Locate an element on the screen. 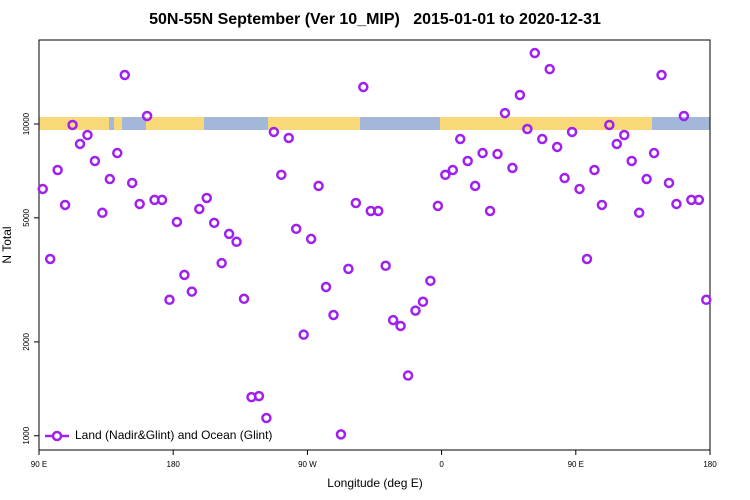 Image resolution: width=750 pixels, height=500 pixels. legend-marker is located at coordinates (57, 436).